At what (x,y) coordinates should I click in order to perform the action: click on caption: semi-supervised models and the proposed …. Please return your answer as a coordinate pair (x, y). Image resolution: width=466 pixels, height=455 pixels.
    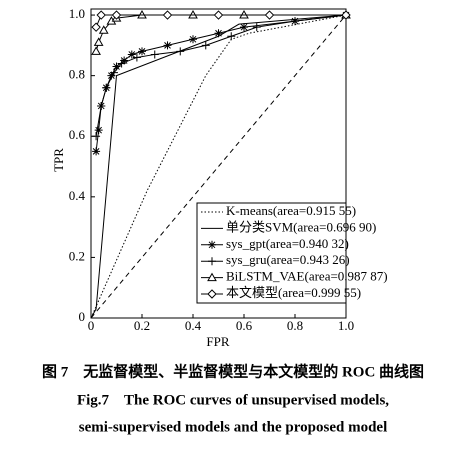
    Looking at the image, I should click on (233, 427).